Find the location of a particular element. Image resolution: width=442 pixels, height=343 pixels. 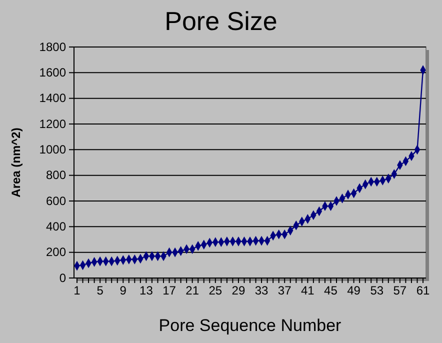

y-tick-label: 1200 is located at coordinates (52, 123).